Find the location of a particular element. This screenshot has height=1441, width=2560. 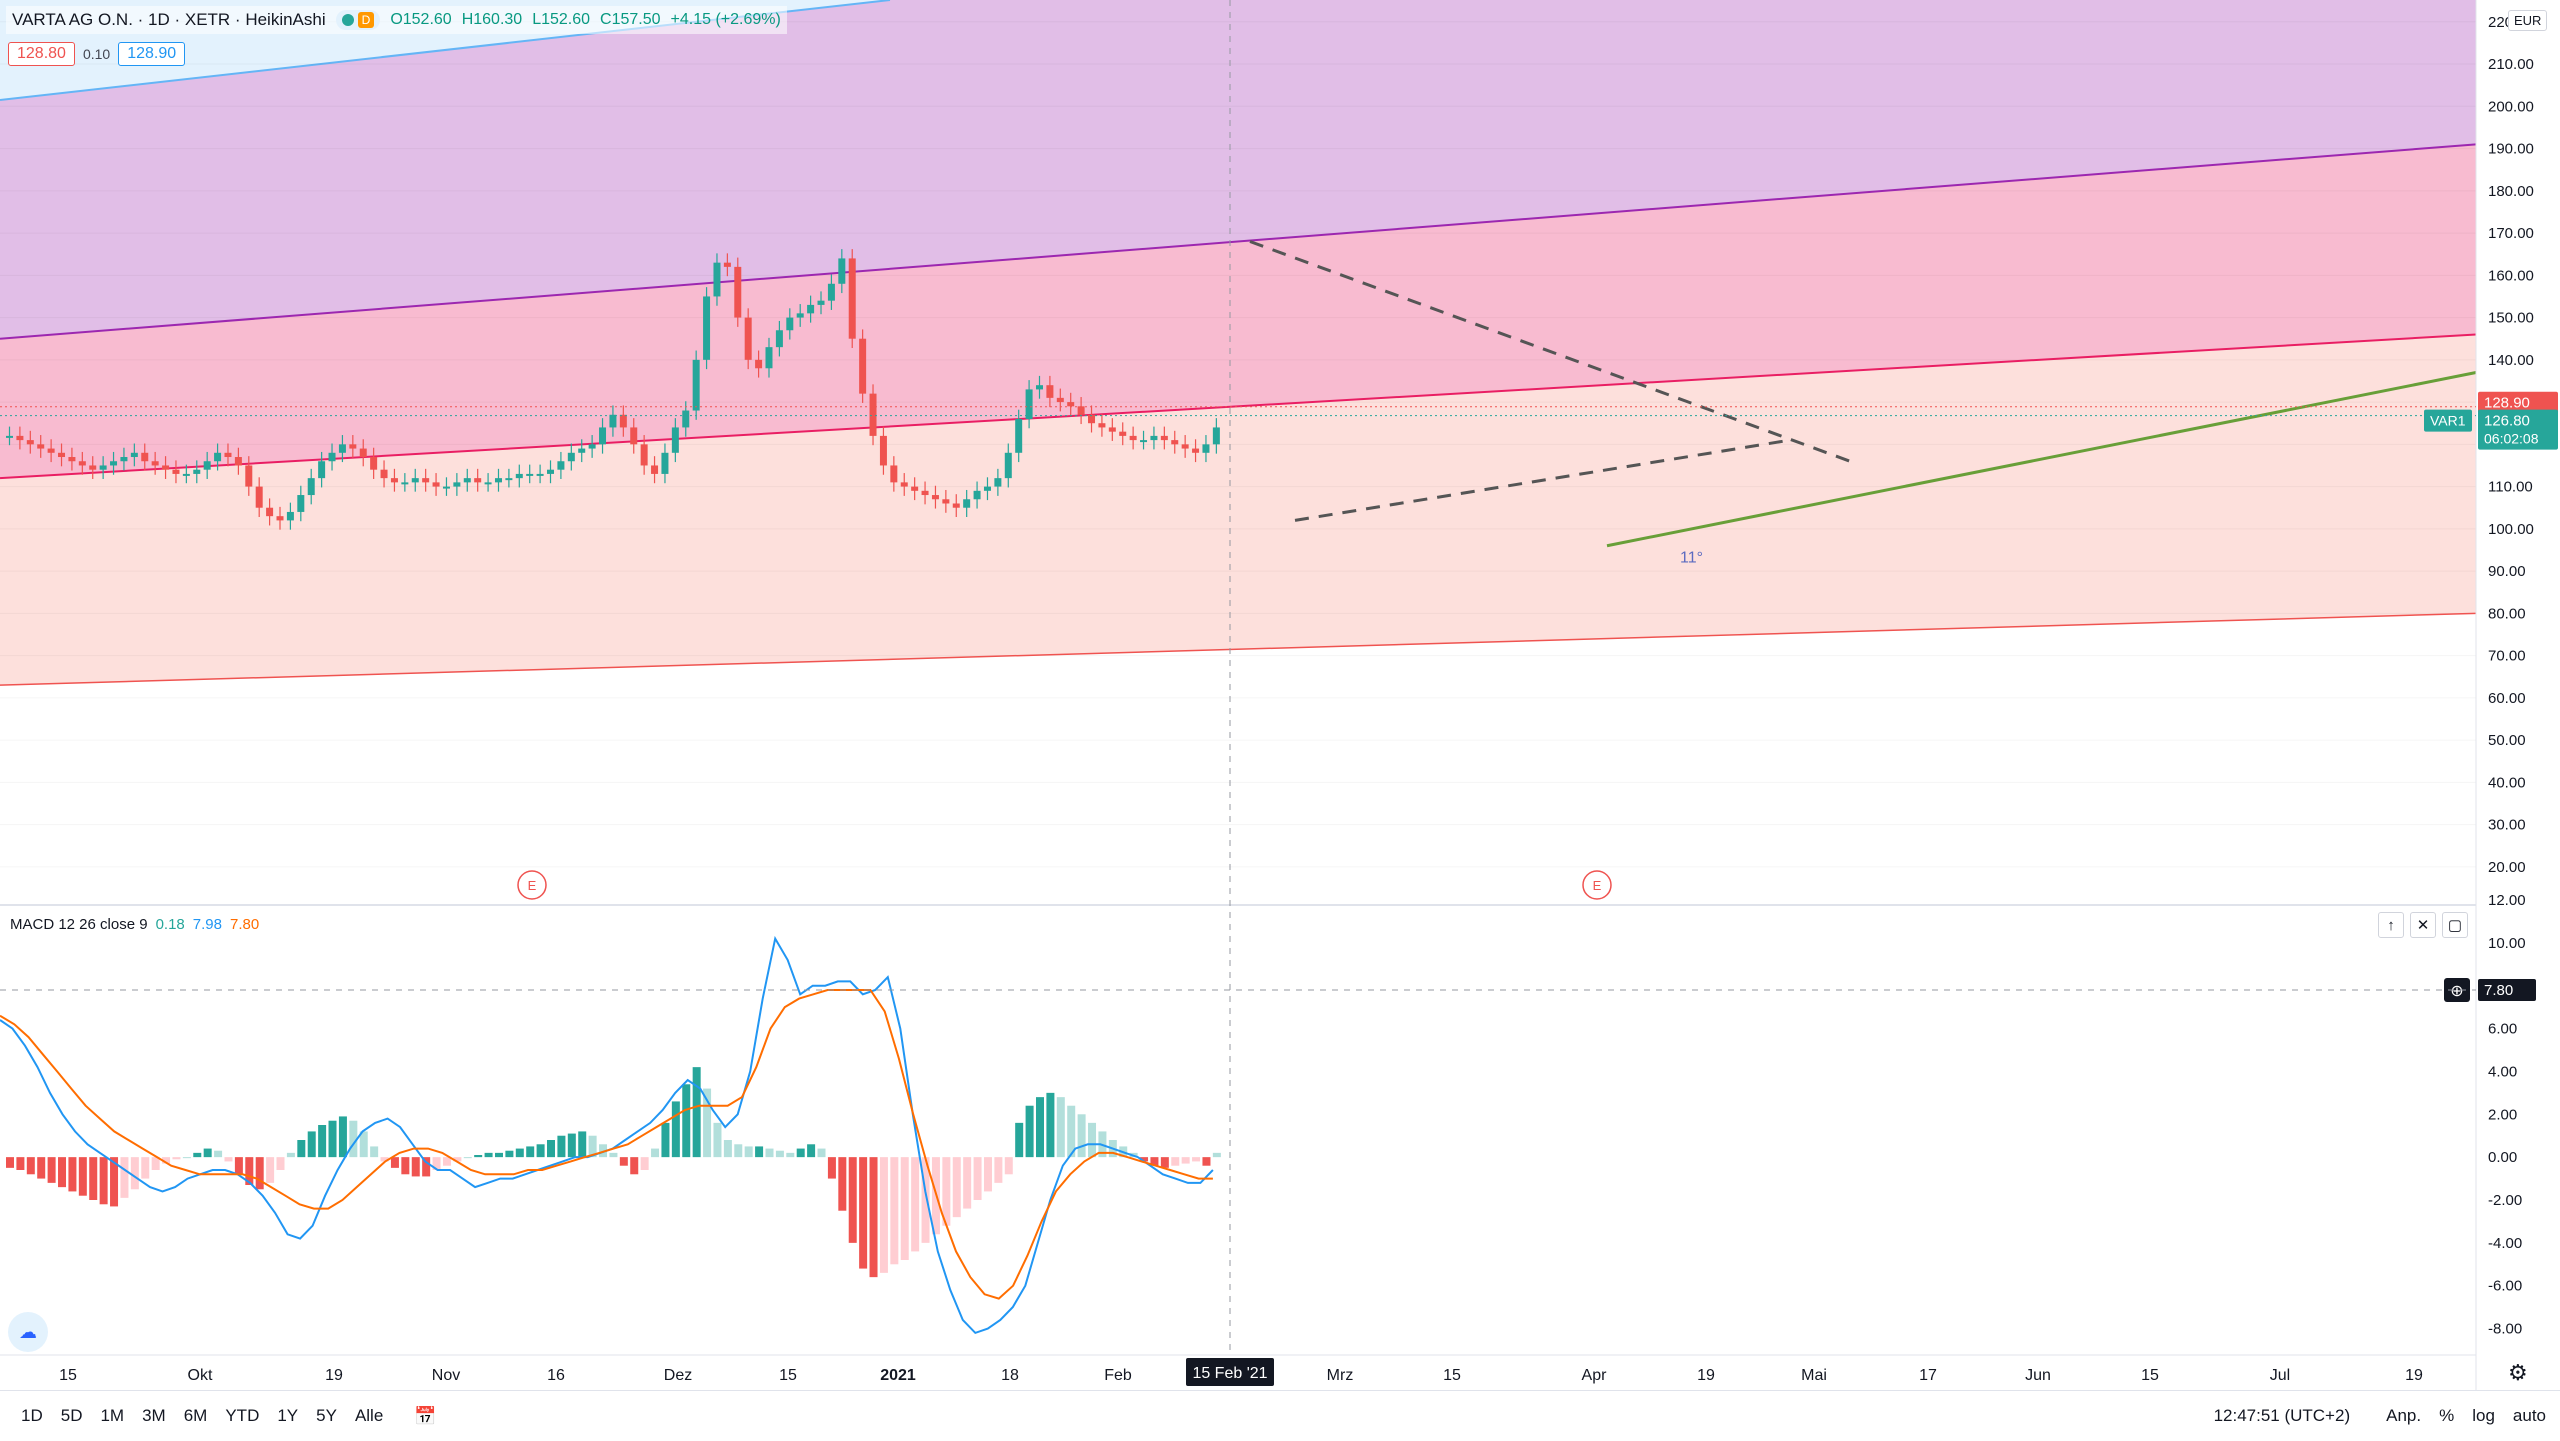

countdown-value: 06:02:08 is located at coordinates (2511, 439).